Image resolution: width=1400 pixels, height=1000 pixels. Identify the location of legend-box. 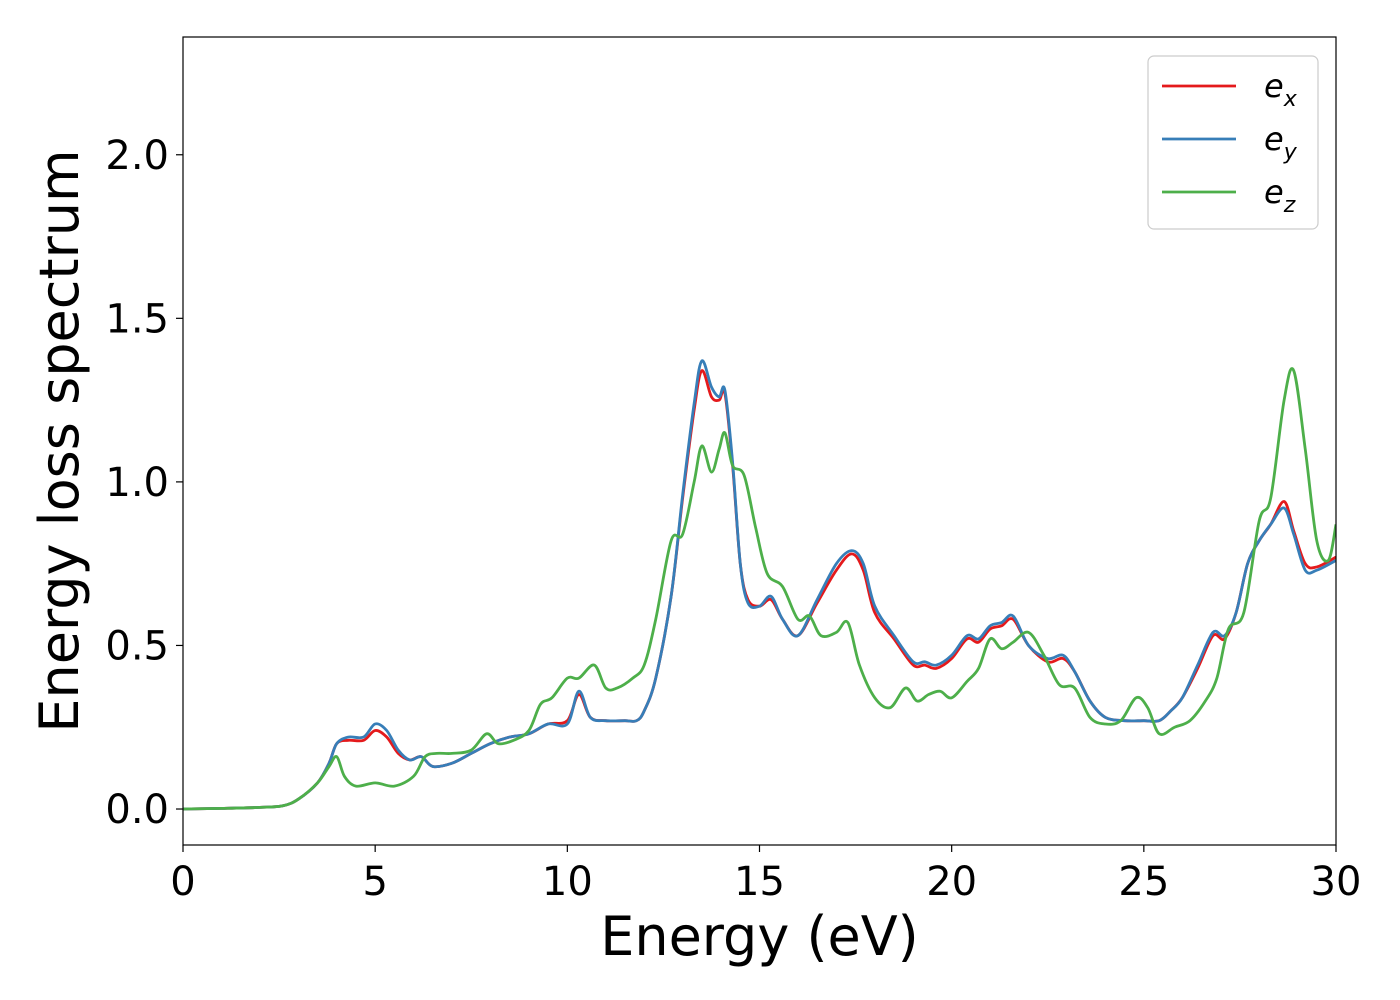
(1233, 142).